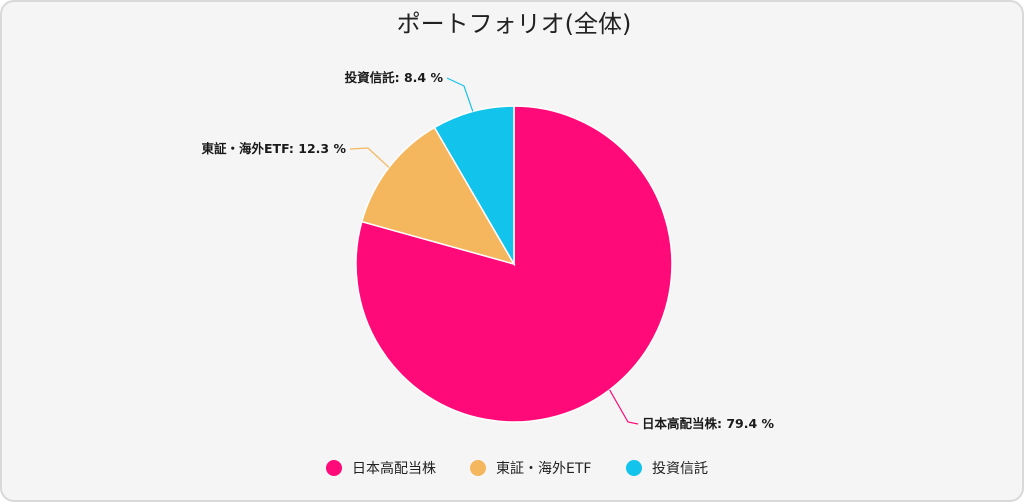 Image resolution: width=1024 pixels, height=502 pixels. I want to click on legend-label-2: 東証・海外ETF, so click(543, 469).